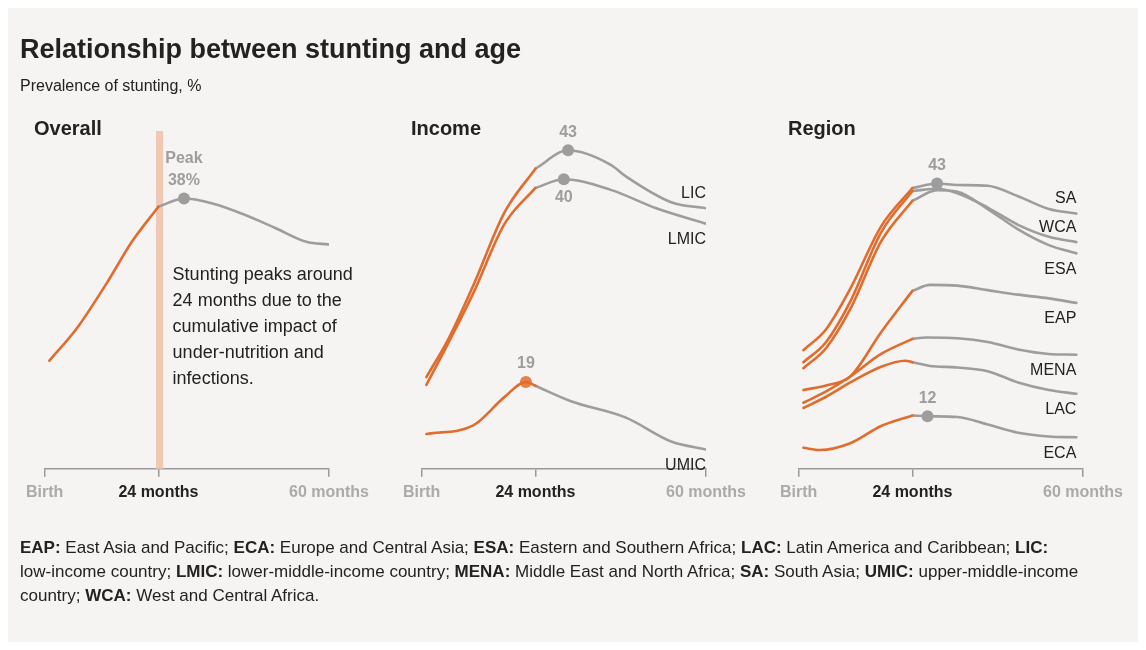  Describe the element at coordinates (693, 192) in the screenshot. I see `series-label: LIC` at that location.